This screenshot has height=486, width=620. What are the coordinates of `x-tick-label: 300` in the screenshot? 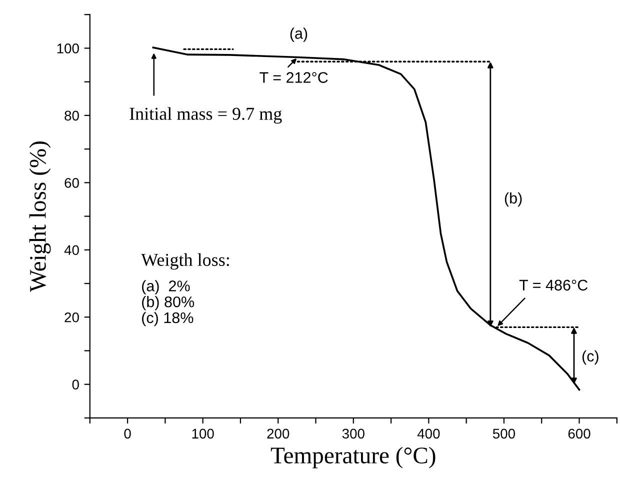 It's located at (353, 433).